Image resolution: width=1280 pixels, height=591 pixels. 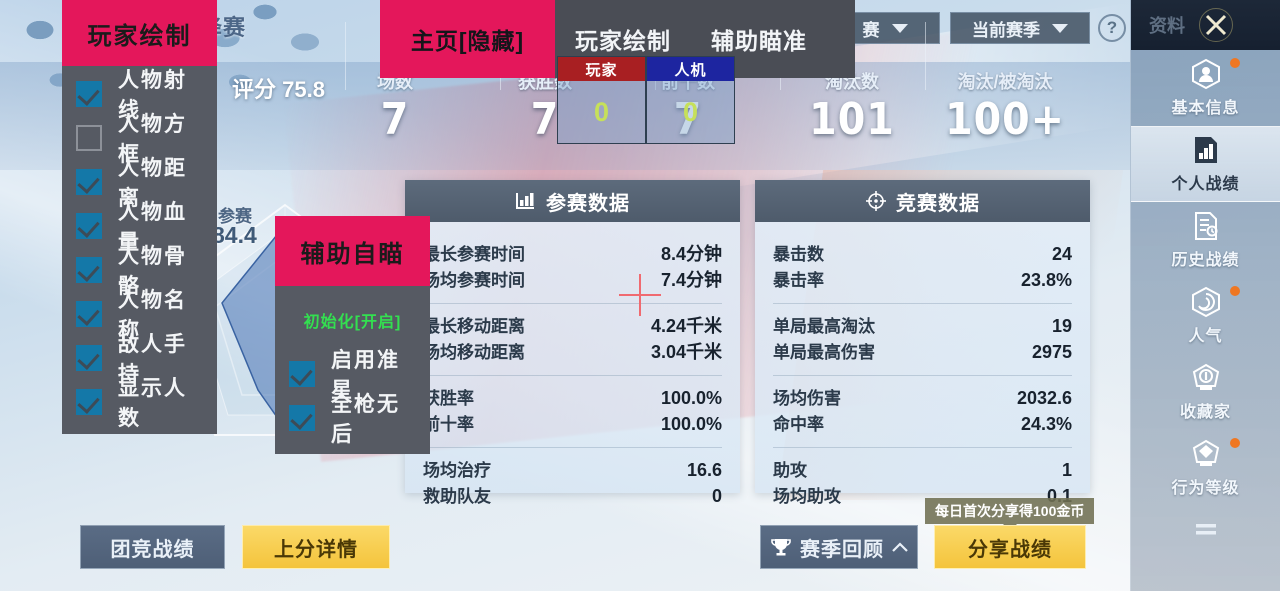 What do you see at coordinates (1205, 468) in the screenshot?
I see `sidebar-item-behavior-level: 行为等级` at bounding box center [1205, 468].